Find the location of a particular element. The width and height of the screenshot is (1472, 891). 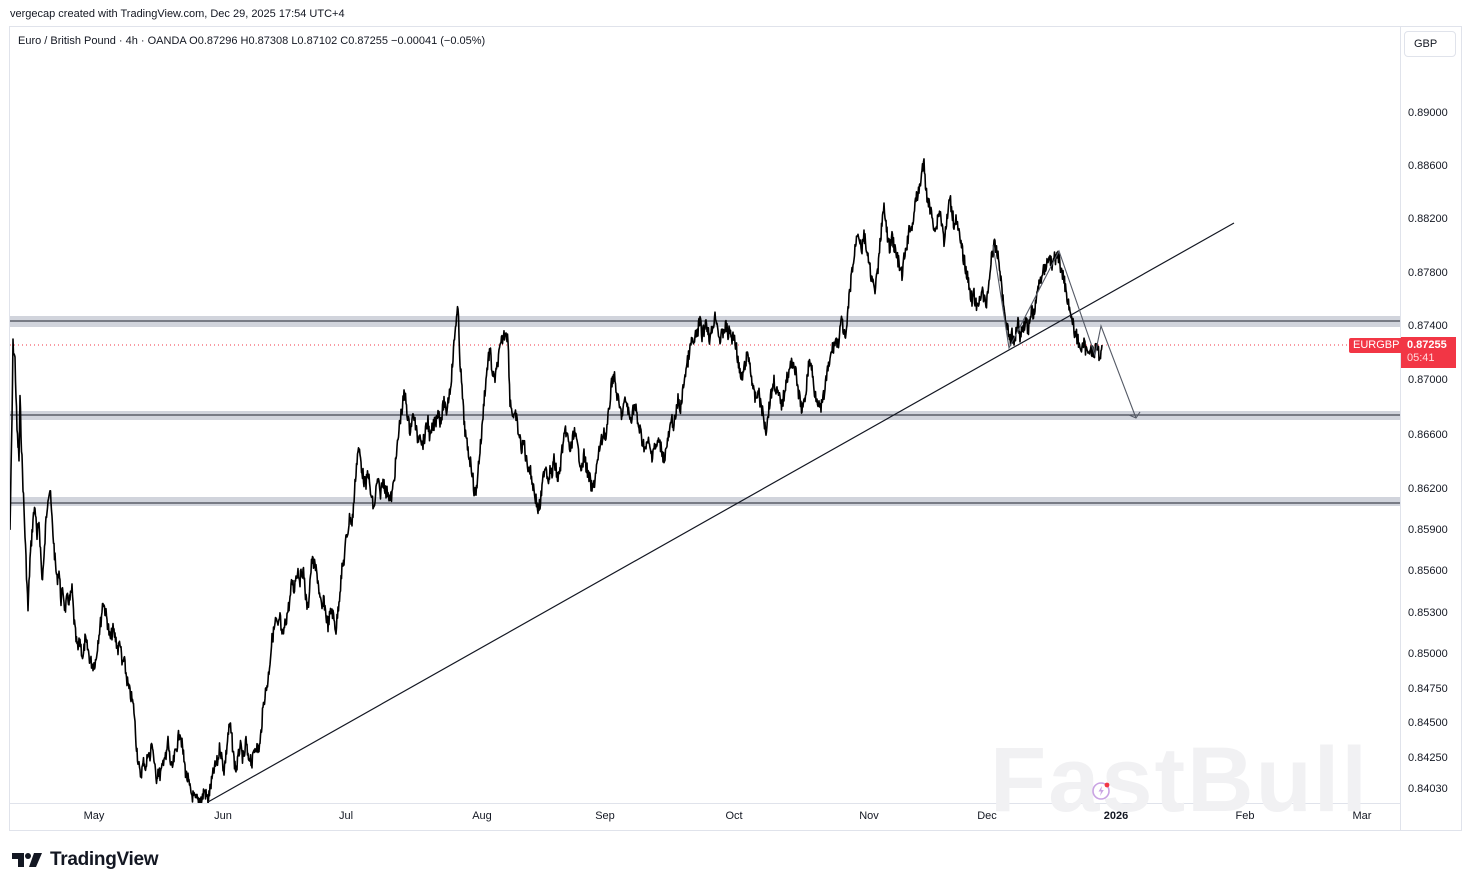

time-tick-label: May is located at coordinates (94, 816).